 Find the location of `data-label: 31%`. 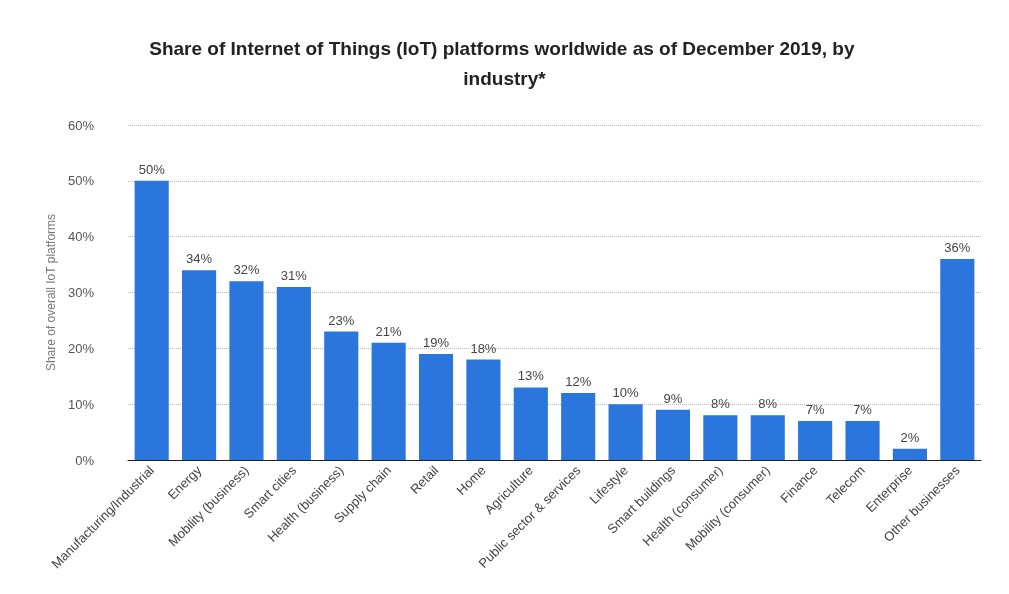

data-label: 31% is located at coordinates (294, 275).